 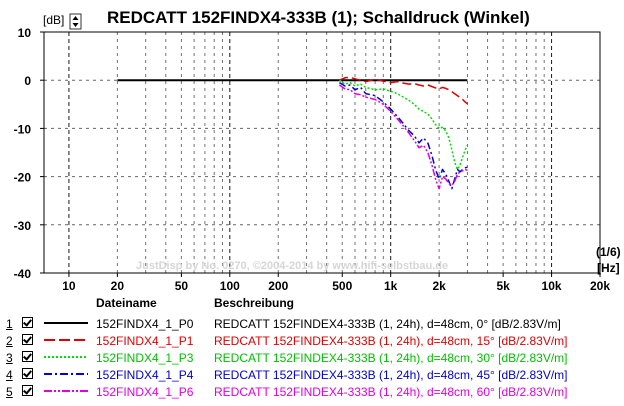 I want to click on y-tick-label: -10, so click(x=23, y=129).